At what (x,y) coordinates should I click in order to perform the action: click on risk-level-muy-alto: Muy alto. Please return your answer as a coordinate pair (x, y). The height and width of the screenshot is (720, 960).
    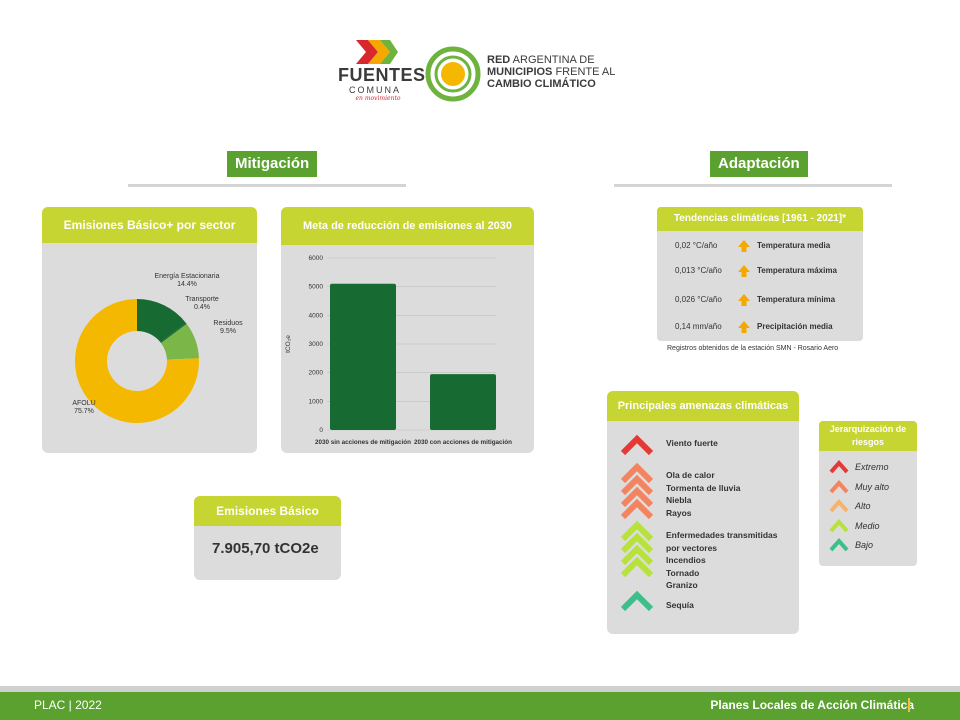
    Looking at the image, I should click on (859, 486).